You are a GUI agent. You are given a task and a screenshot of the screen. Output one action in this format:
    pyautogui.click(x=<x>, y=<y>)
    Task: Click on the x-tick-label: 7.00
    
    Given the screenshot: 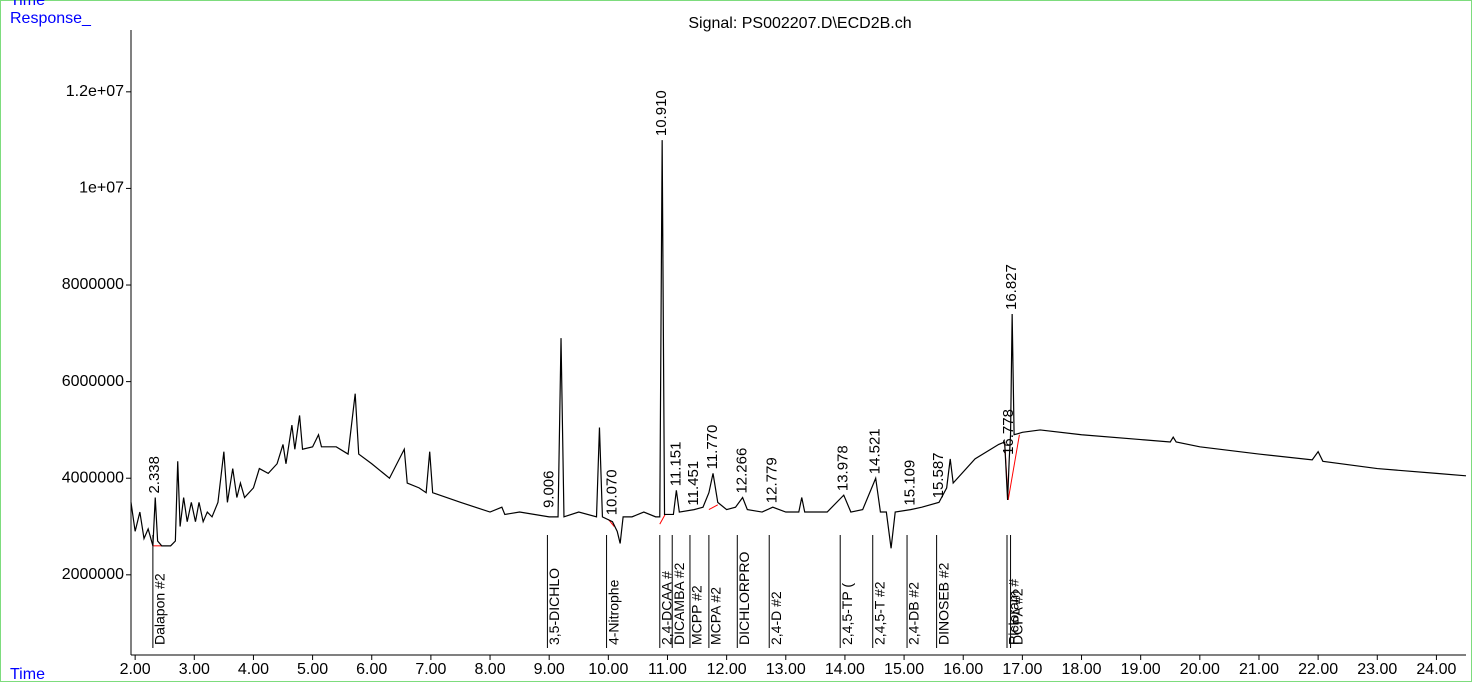 What is the action you would take?
    pyautogui.click(x=430, y=669)
    